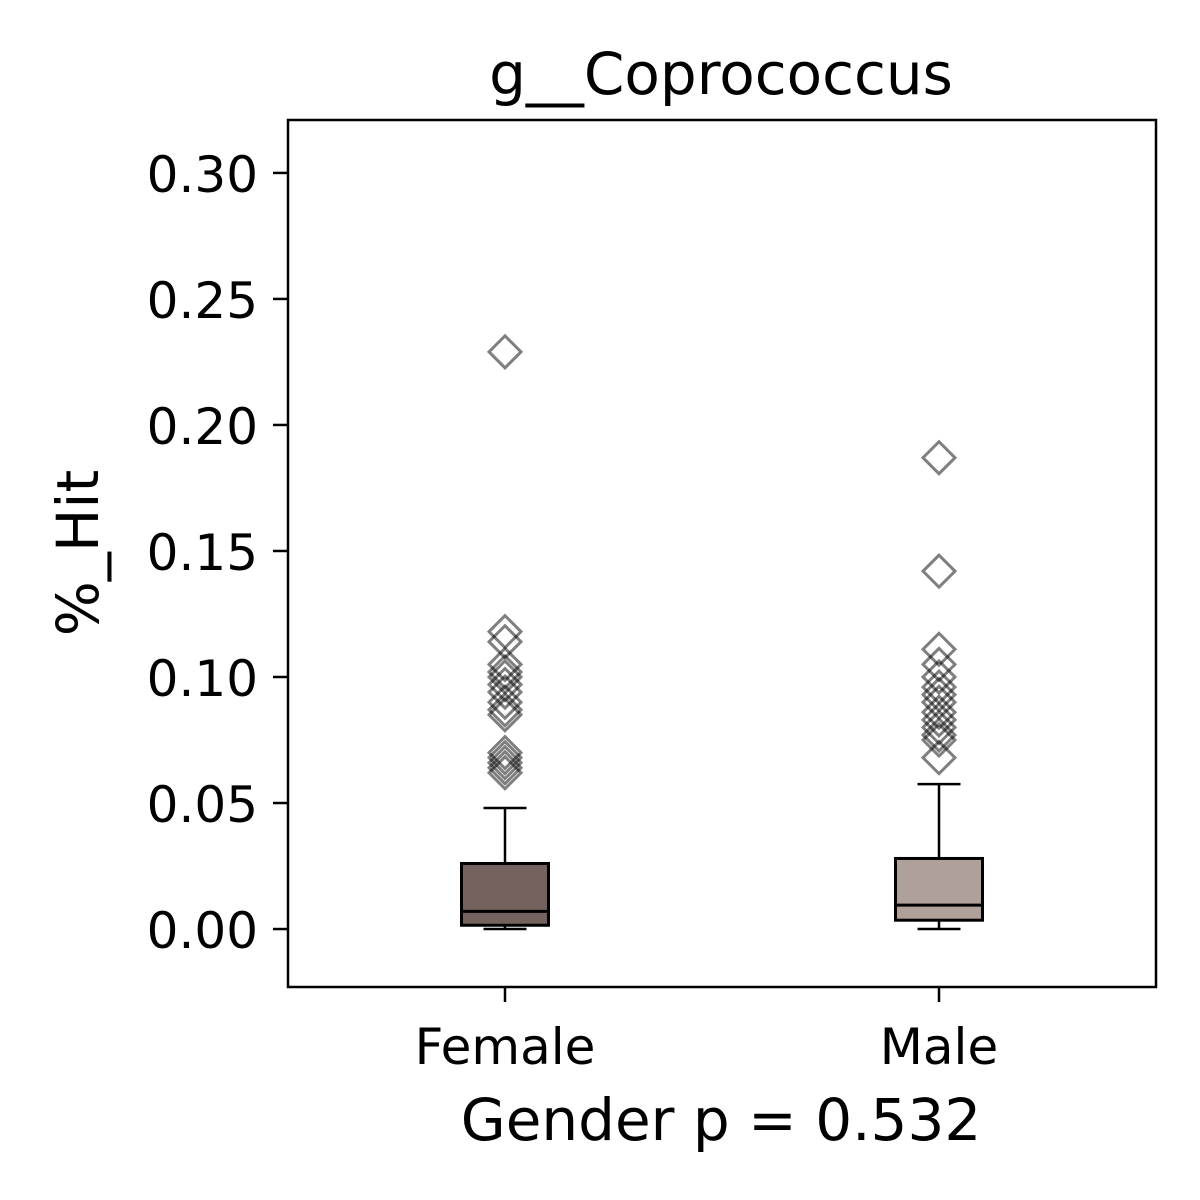 Image resolution: width=1200 pixels, height=1200 pixels. I want to click on chart-title: g__Coprococcus, so click(721, 74).